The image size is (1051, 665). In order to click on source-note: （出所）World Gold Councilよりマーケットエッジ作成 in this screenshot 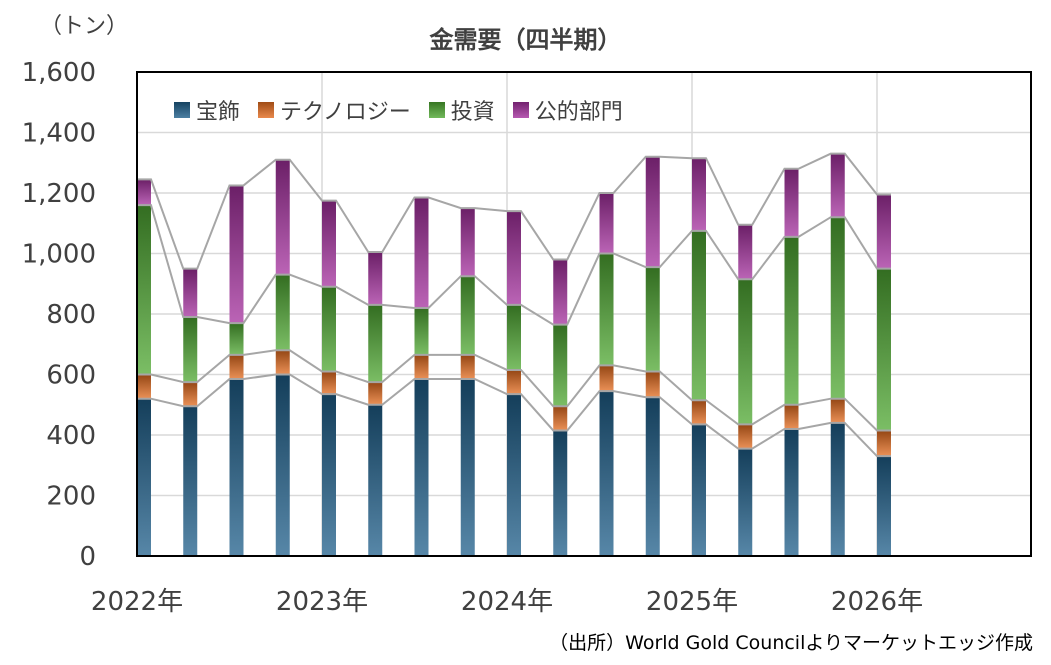, I will do `click(791, 643)`.